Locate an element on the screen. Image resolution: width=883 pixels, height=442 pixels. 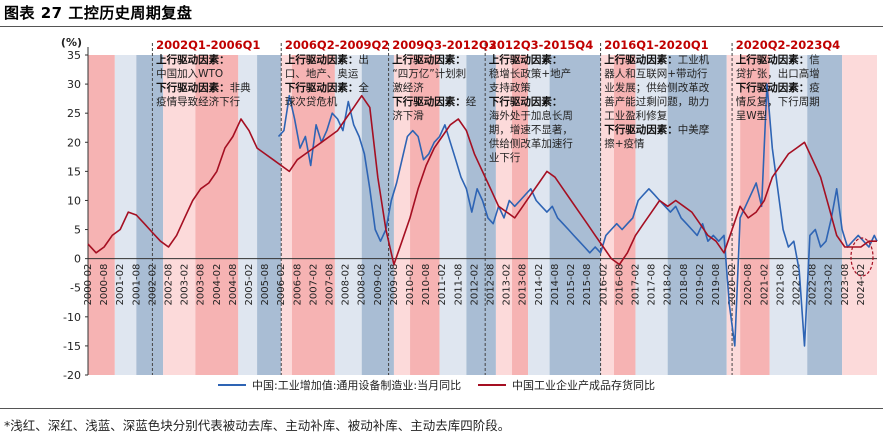
x-tick-label: 2008-08 is located at coordinates (362, 285).